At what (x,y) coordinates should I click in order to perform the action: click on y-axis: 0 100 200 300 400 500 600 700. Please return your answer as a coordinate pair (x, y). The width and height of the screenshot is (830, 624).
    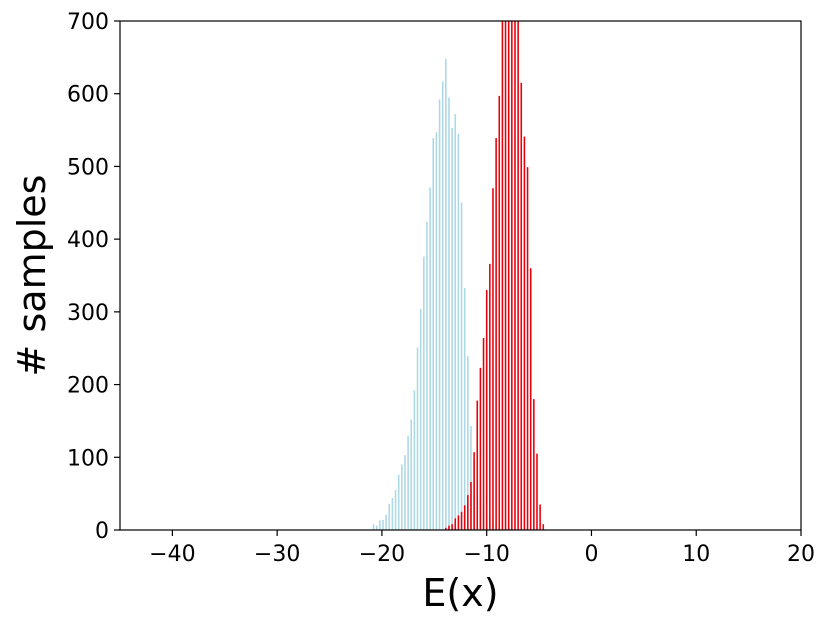
    Looking at the image, I should click on (93, 277).